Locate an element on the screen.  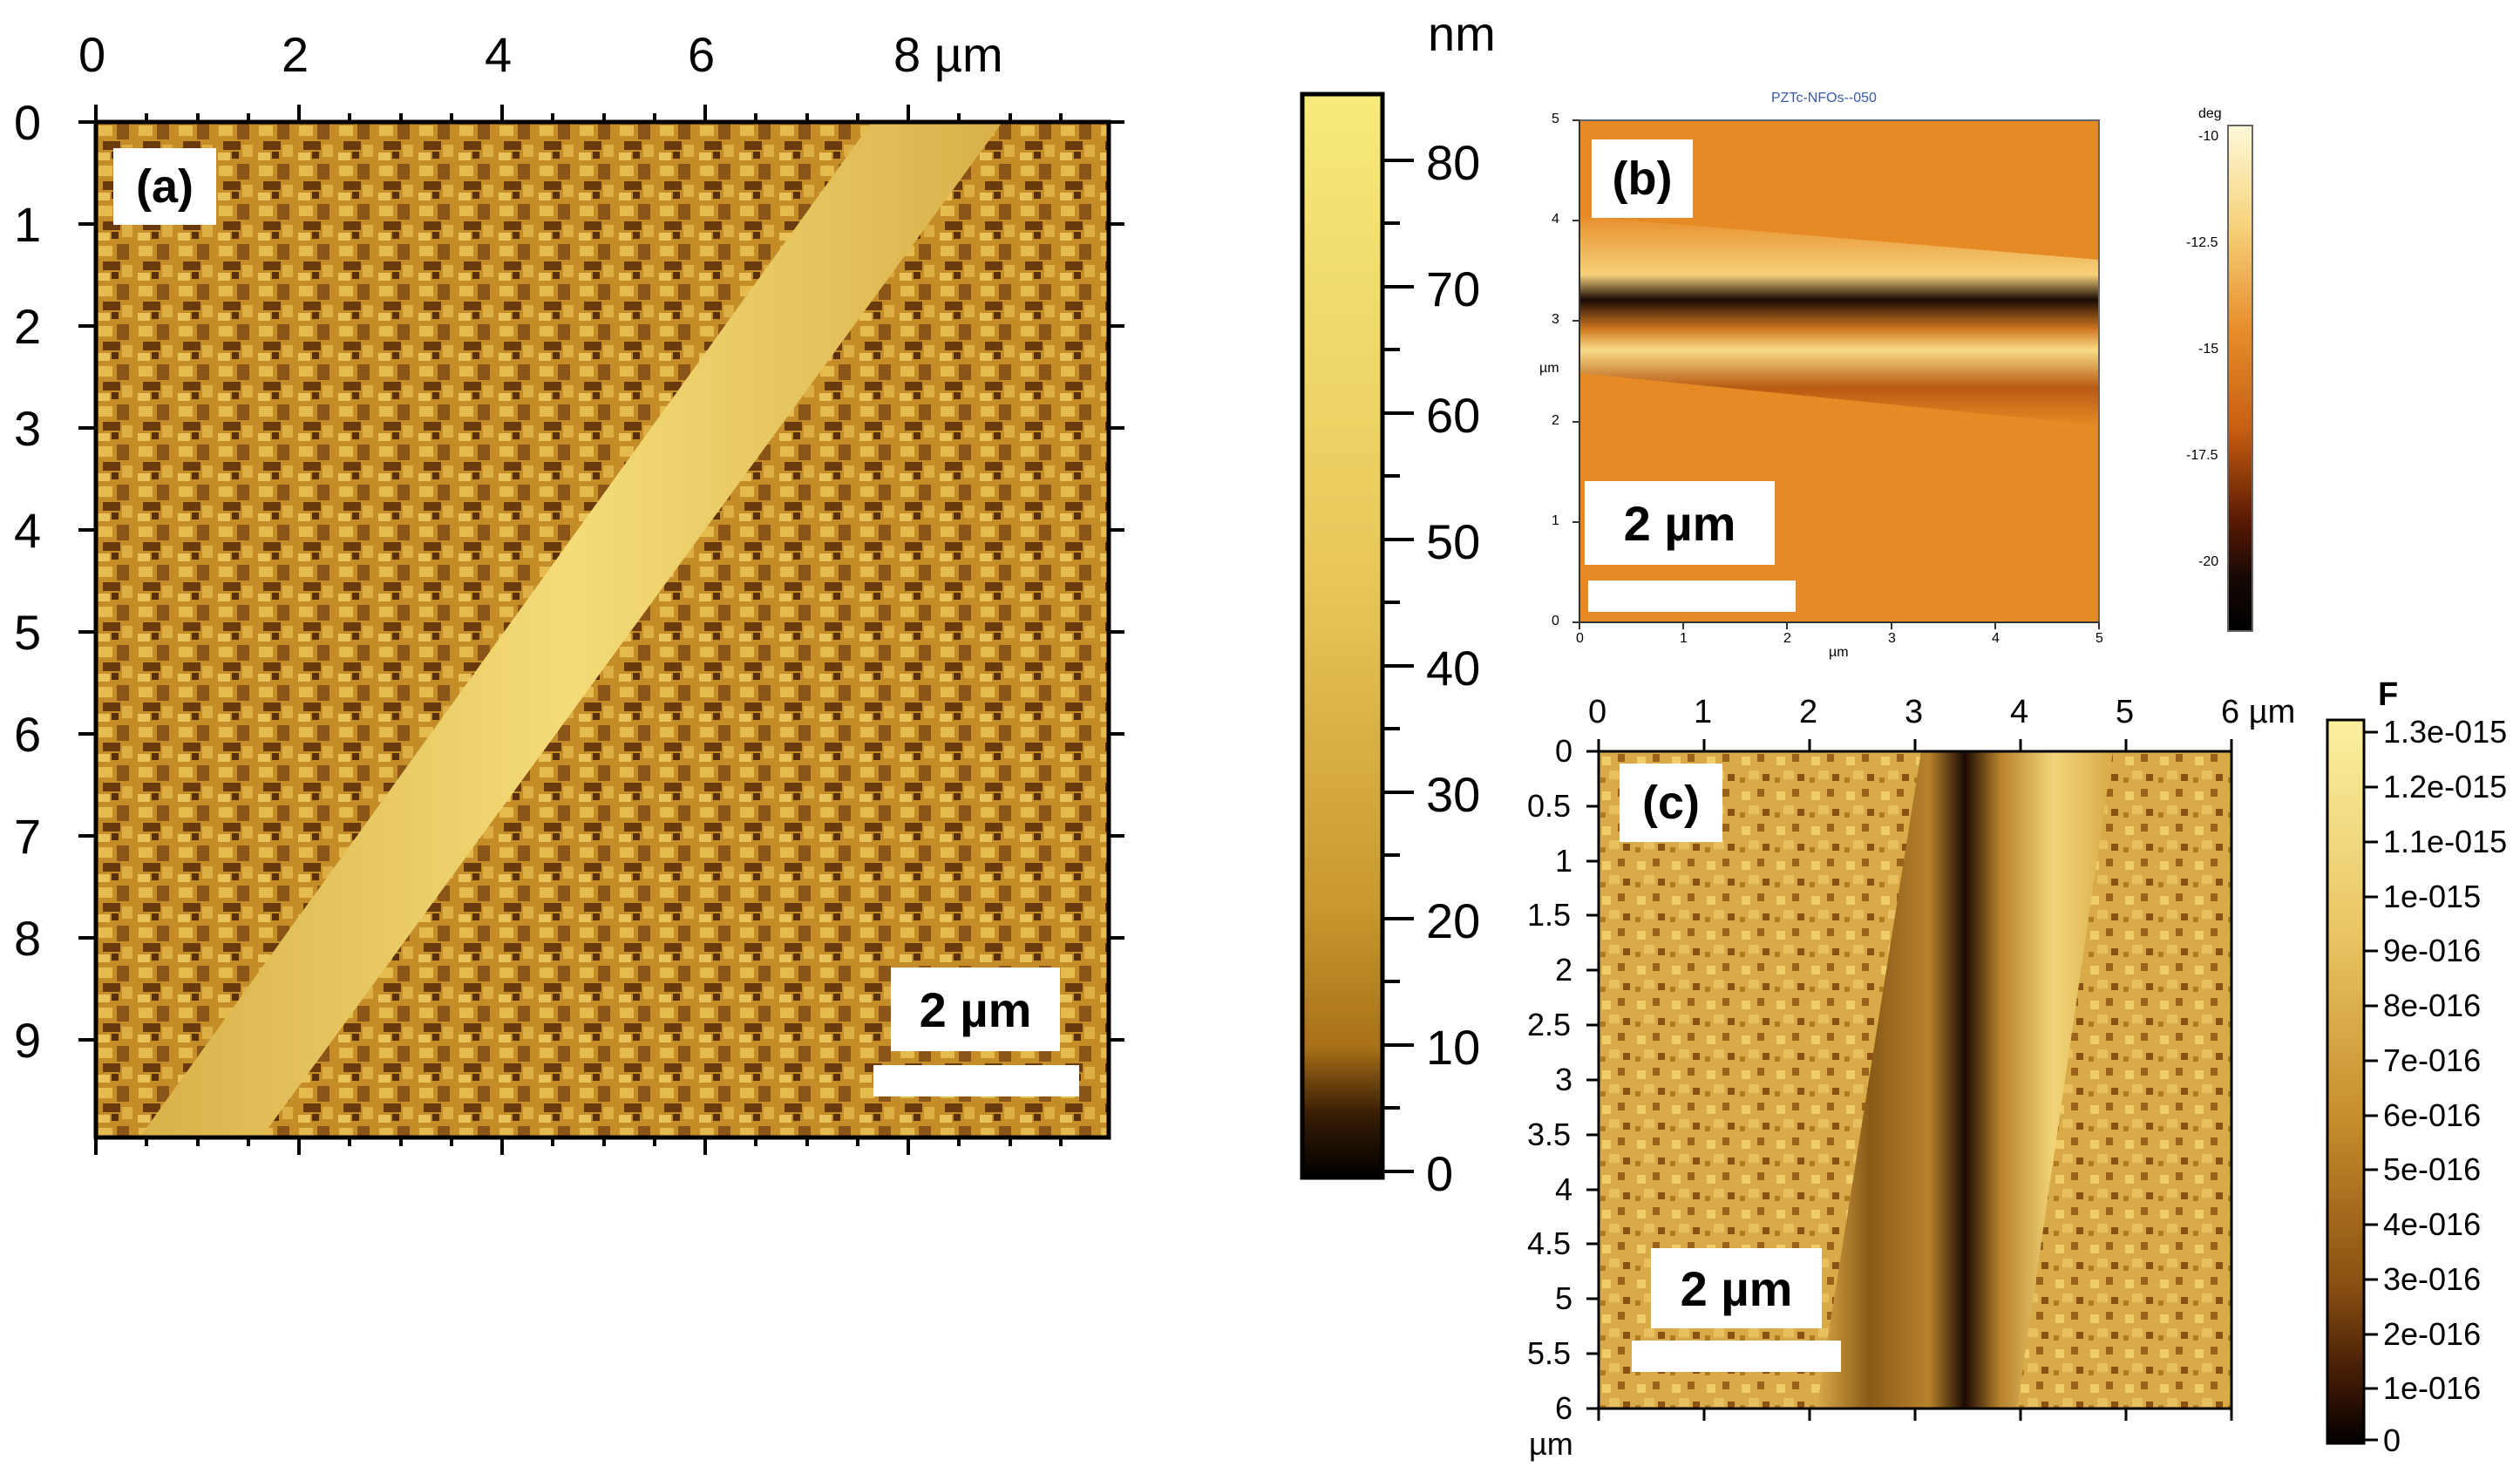
panel-b-y-tick: 2 is located at coordinates (1555, 420).